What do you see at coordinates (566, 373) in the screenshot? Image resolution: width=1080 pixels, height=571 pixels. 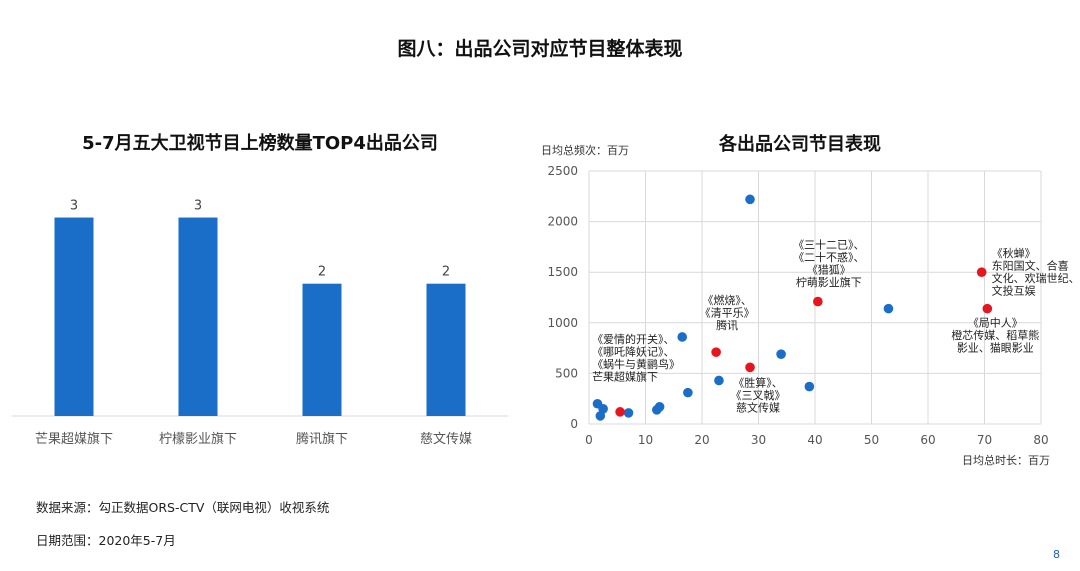 I see `scatter-y-tick-label: 500` at bounding box center [566, 373].